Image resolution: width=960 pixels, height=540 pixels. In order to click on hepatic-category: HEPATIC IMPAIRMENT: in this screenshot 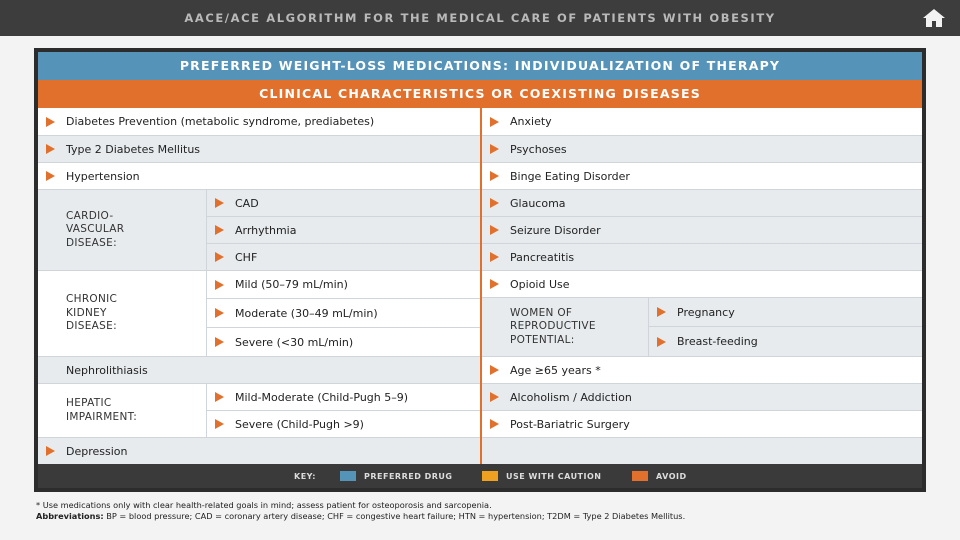, I will do `click(122, 410)`.